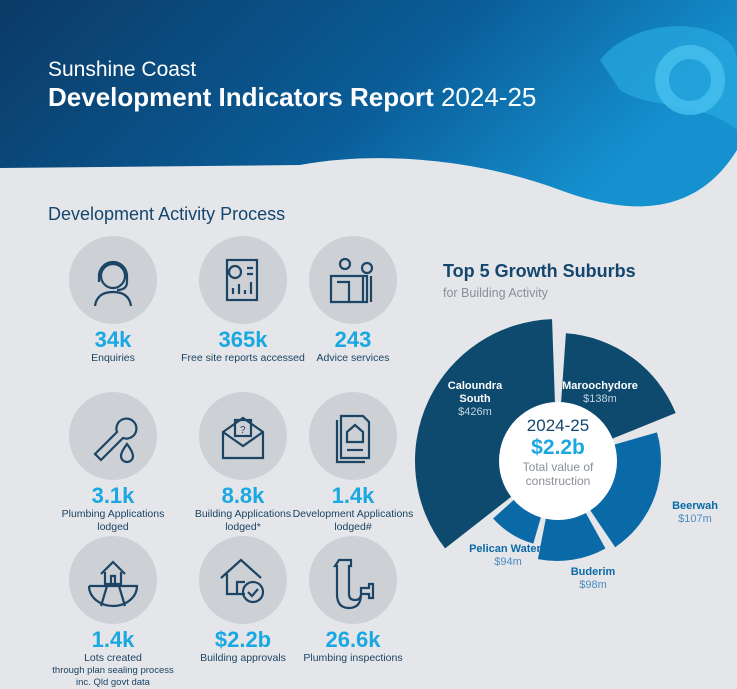  What do you see at coordinates (622, 490) in the screenshot?
I see `slice-beerwah` at bounding box center [622, 490].